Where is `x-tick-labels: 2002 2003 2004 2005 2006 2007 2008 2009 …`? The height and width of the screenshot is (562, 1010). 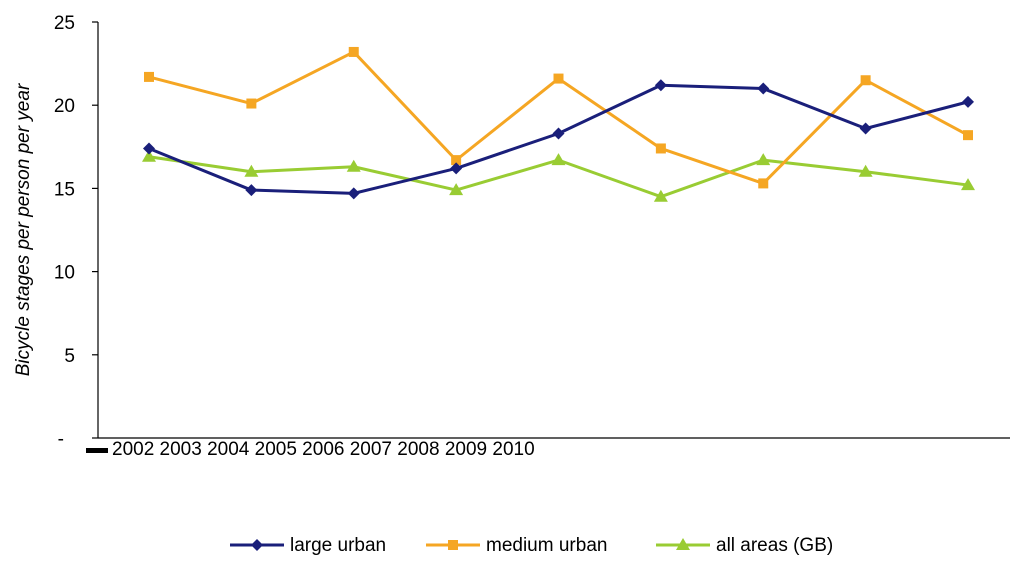
x-tick-labels: 2002 2003 2004 2005 2006 2007 2008 2009 … is located at coordinates (323, 449).